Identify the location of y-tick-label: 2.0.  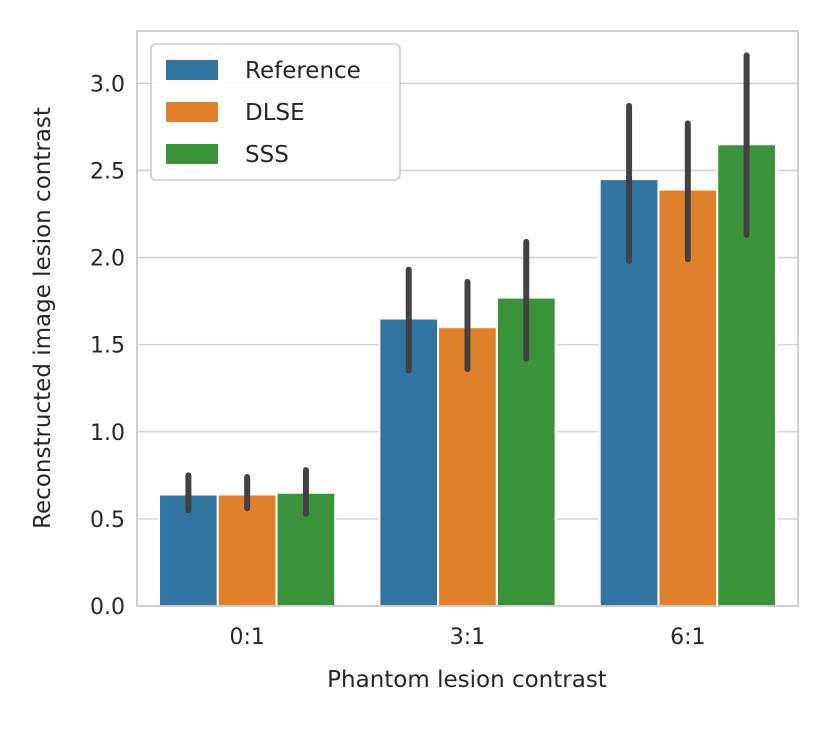
(107, 259).